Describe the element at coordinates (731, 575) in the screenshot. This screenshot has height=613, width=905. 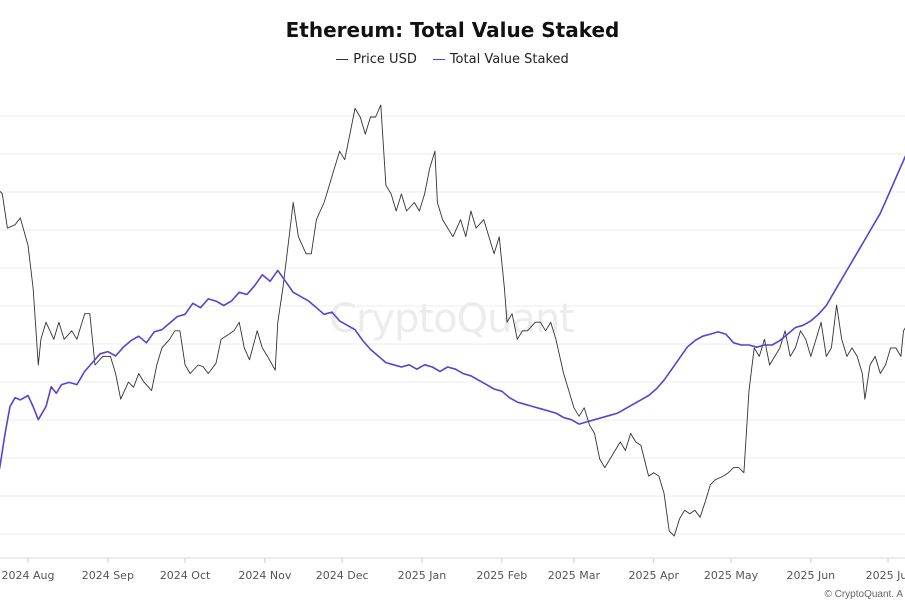
I see `x-tick-label-9: 2025 May` at that location.